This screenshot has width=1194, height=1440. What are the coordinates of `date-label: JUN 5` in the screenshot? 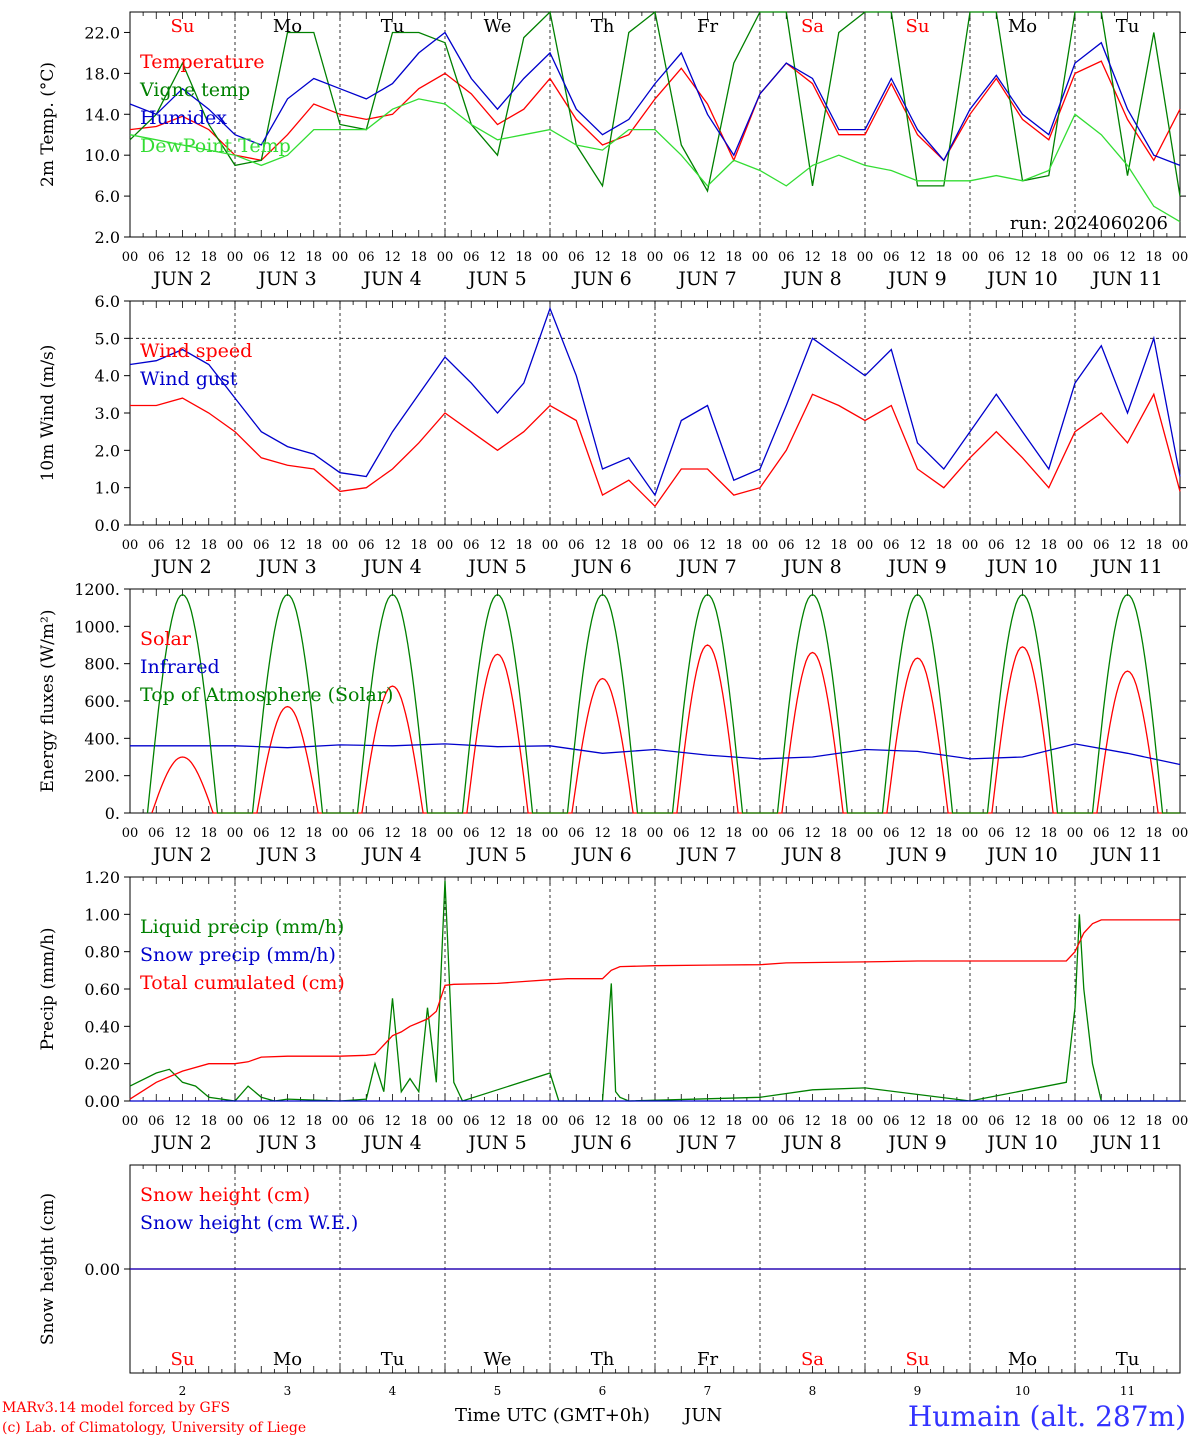 It's located at (496, 1143).